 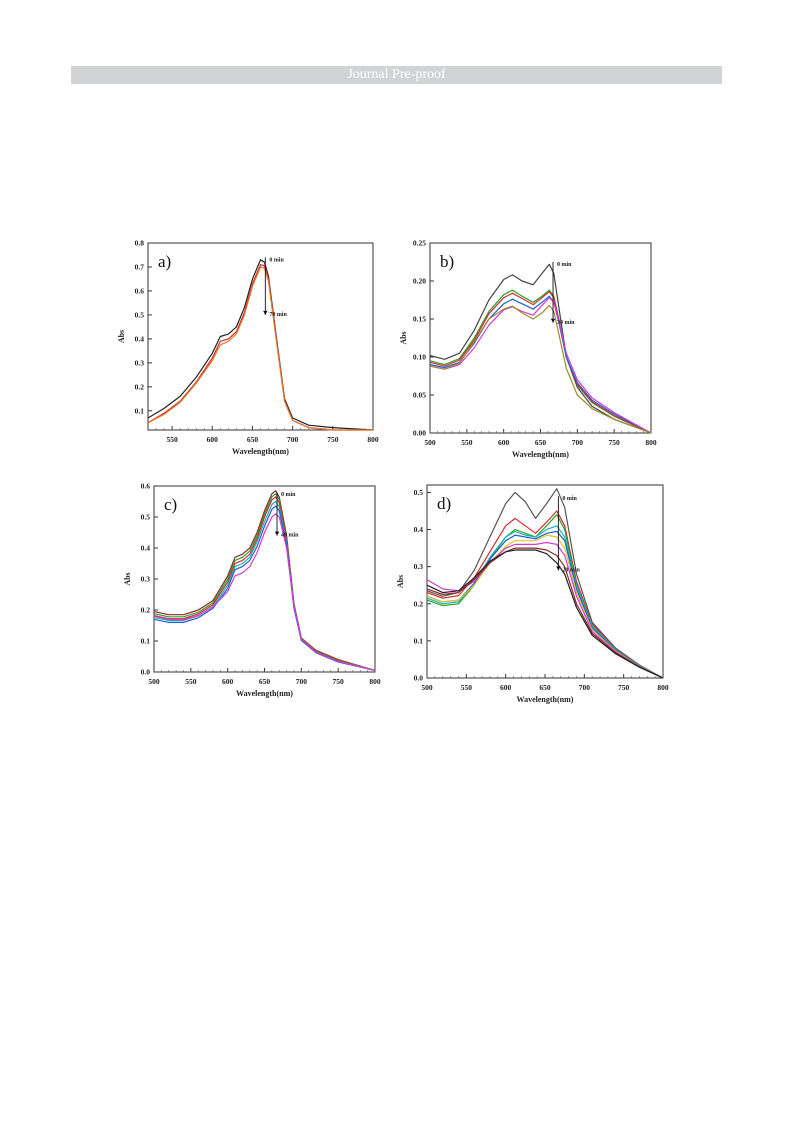 What do you see at coordinates (419, 357) in the screenshot?
I see `y-tick-label: 0.10` at bounding box center [419, 357].